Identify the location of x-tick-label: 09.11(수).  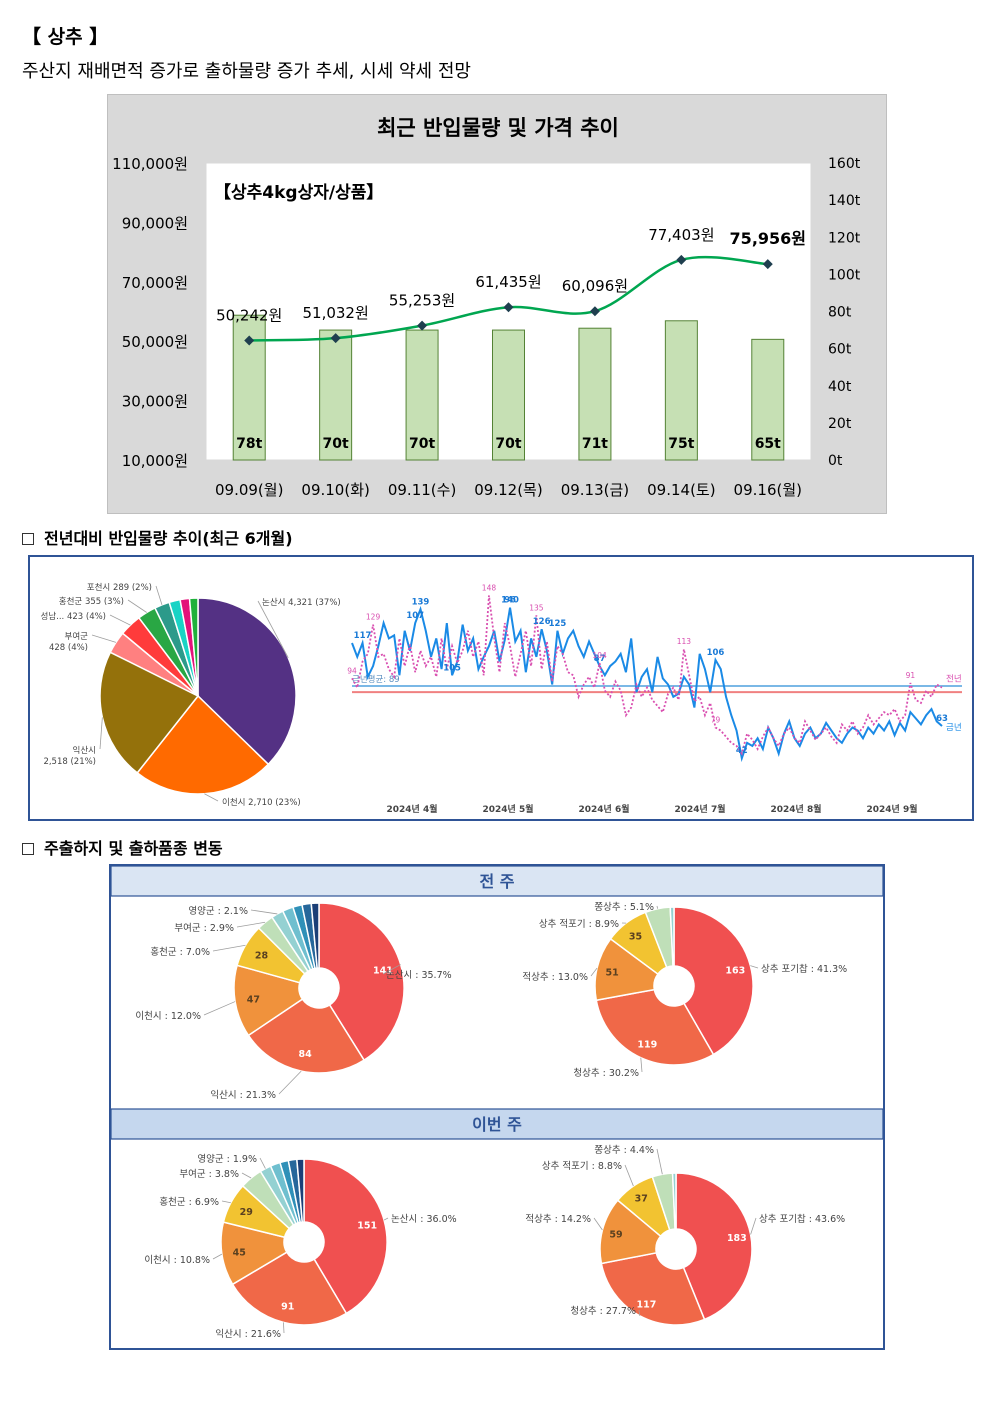
(422, 490).